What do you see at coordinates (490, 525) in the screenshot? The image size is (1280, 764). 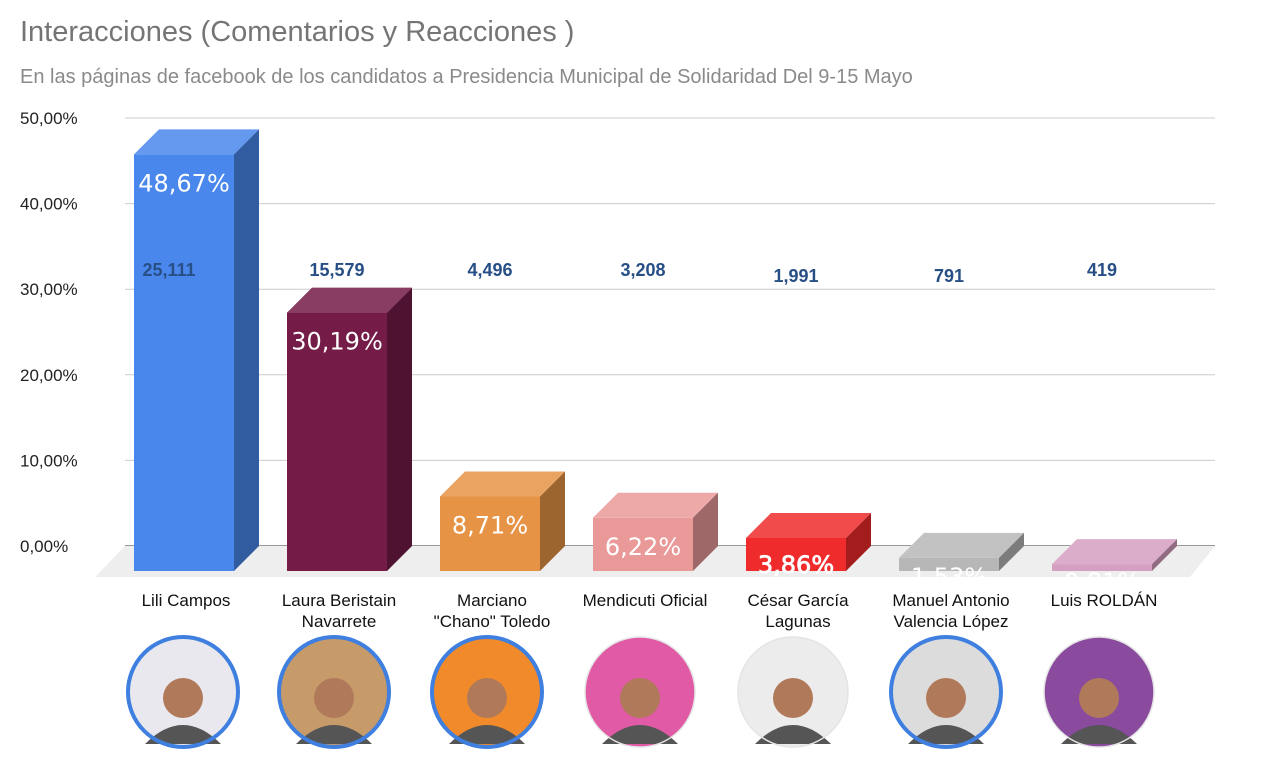 I see `value-label: 8,71%` at bounding box center [490, 525].